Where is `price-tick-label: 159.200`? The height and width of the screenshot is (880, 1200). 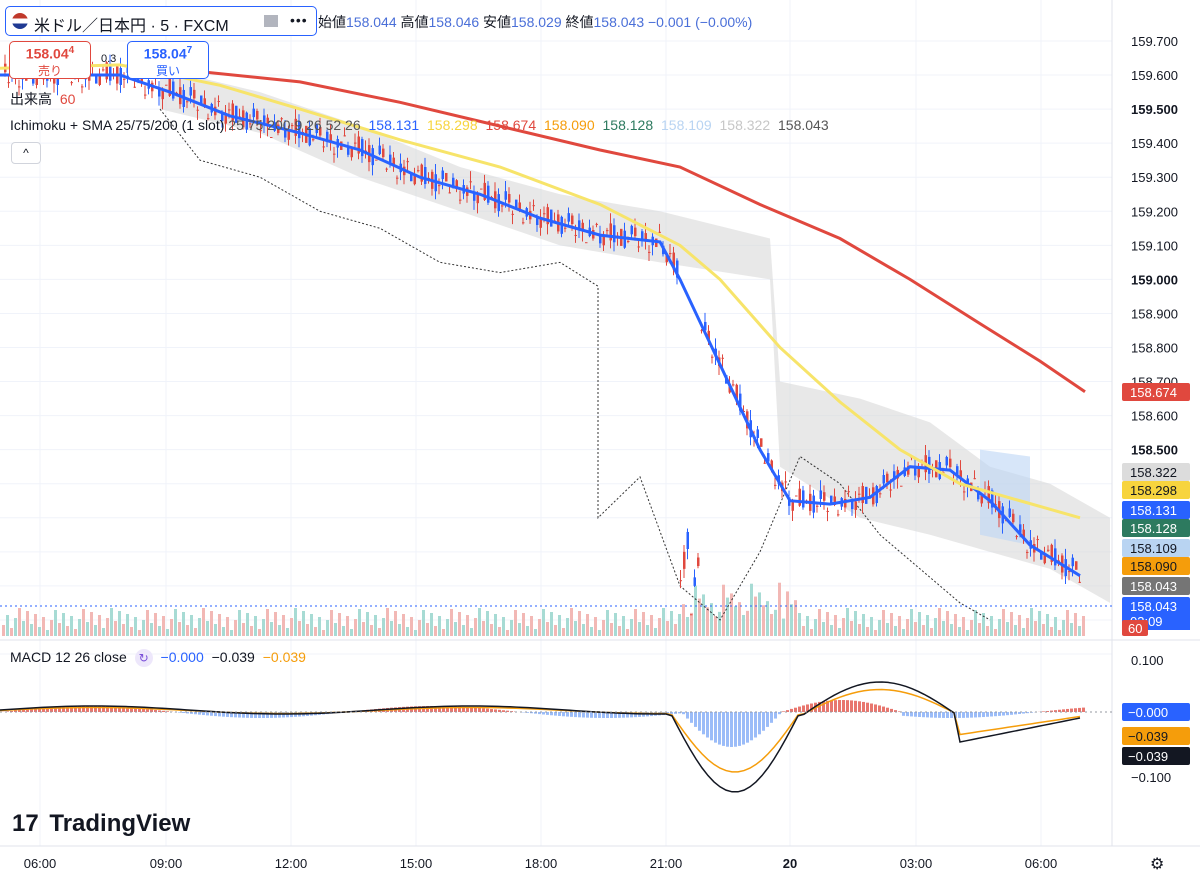
price-tick-label: 159.200 is located at coordinates (1154, 211).